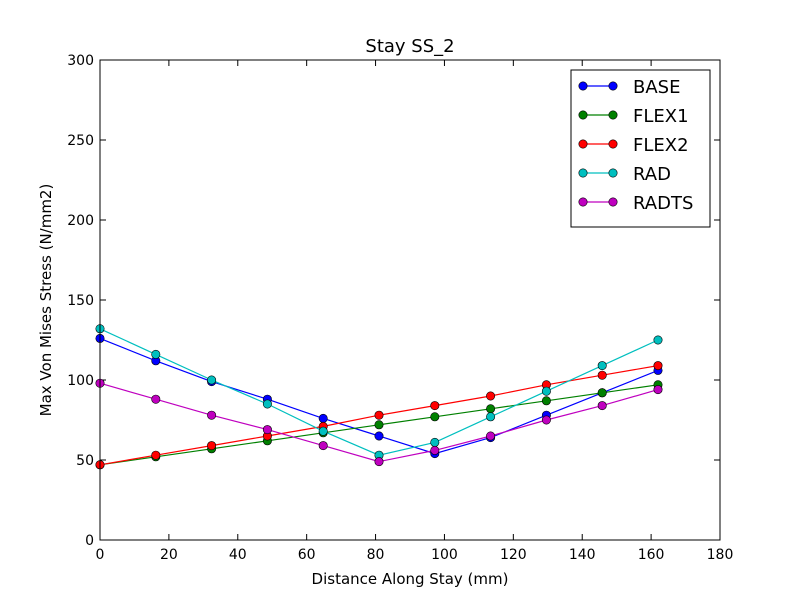 This screenshot has width=800, height=605. Describe the element at coordinates (238, 555) in the screenshot. I see `x-tick-label: 40` at that location.